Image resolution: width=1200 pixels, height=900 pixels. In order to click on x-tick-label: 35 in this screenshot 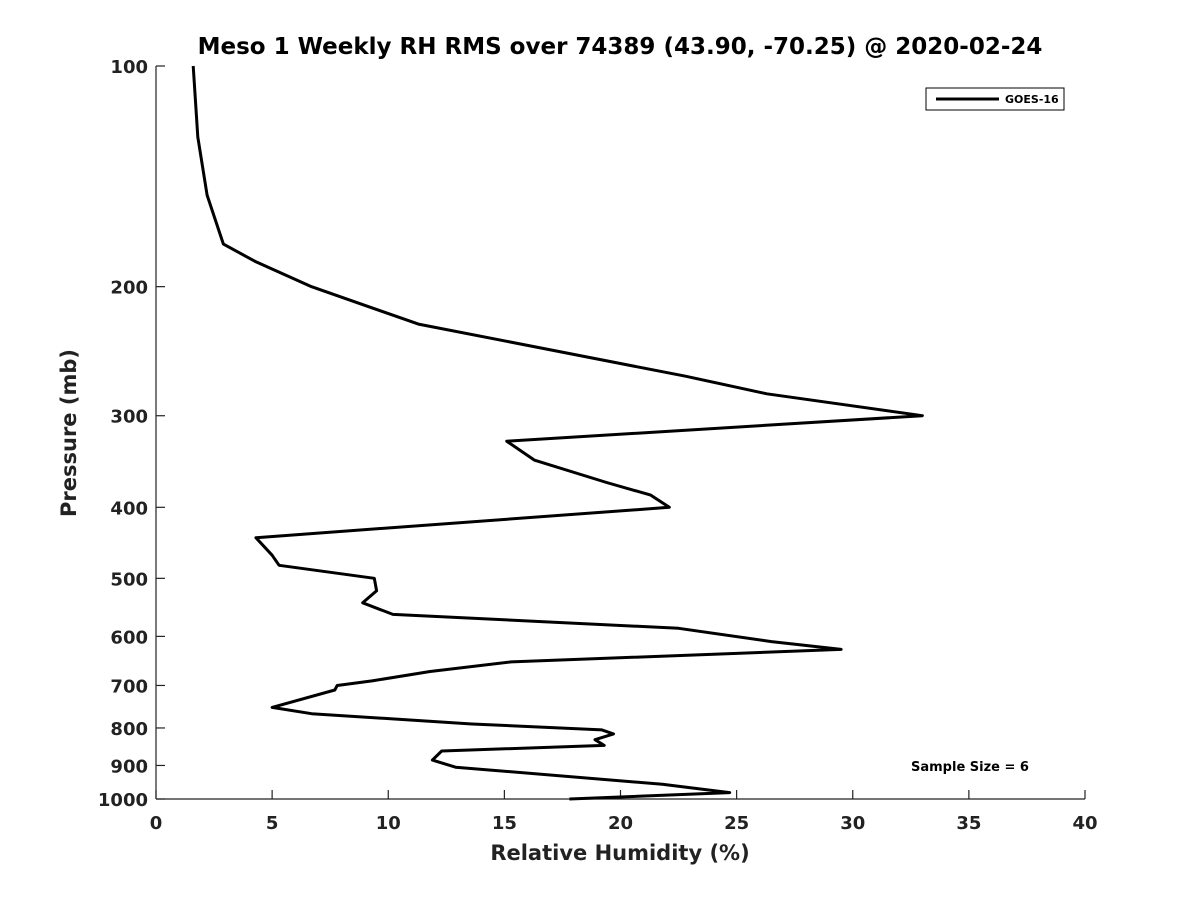, I will do `click(968, 823)`.